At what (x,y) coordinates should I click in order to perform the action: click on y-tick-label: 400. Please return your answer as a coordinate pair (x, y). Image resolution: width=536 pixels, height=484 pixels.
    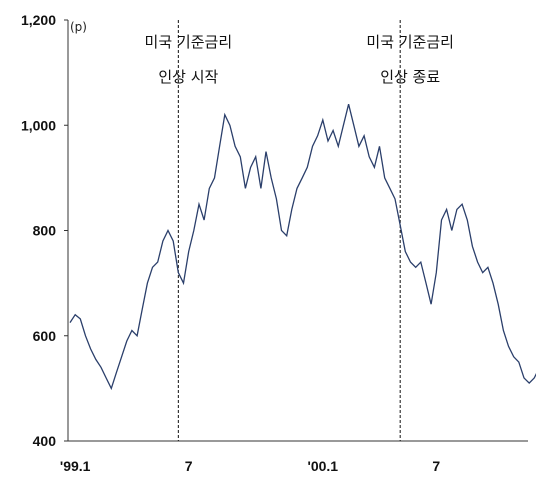
    Looking at the image, I should click on (45, 441).